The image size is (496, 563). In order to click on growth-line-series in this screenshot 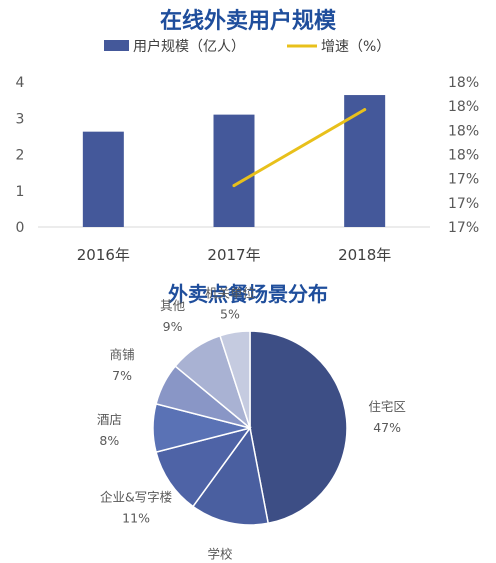, I will do `click(299, 148)`.